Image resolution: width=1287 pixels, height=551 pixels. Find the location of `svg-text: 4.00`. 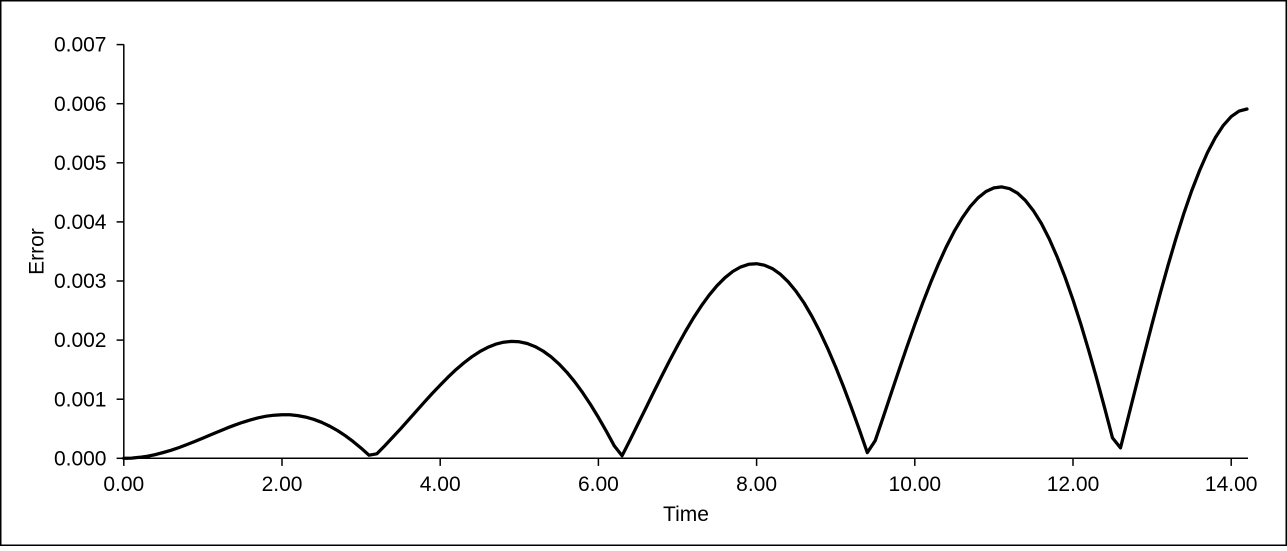

svg-text: 4.00 is located at coordinates (440, 484).